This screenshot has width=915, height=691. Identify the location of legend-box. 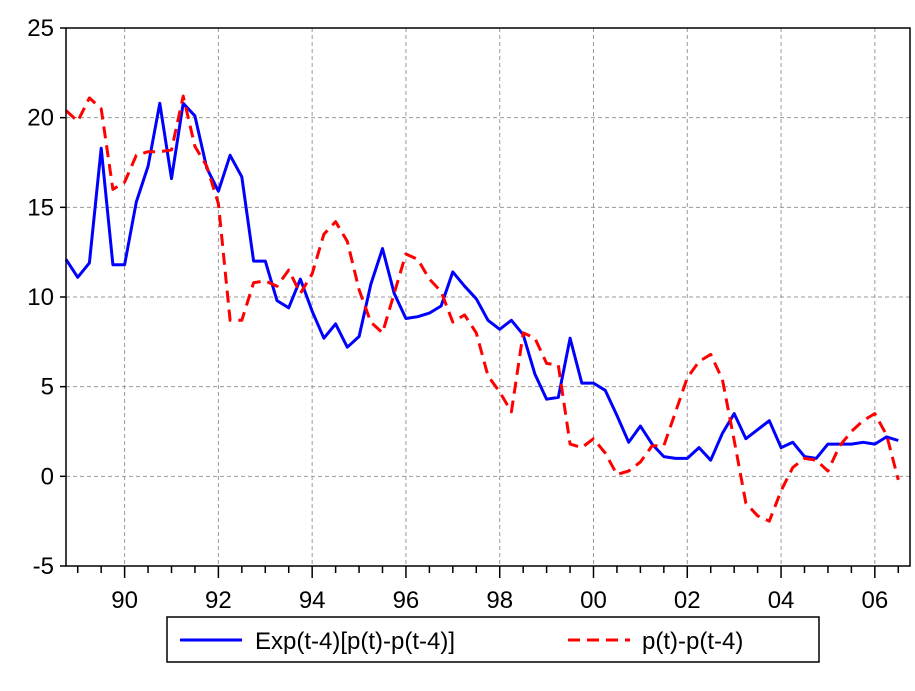
(493, 639).